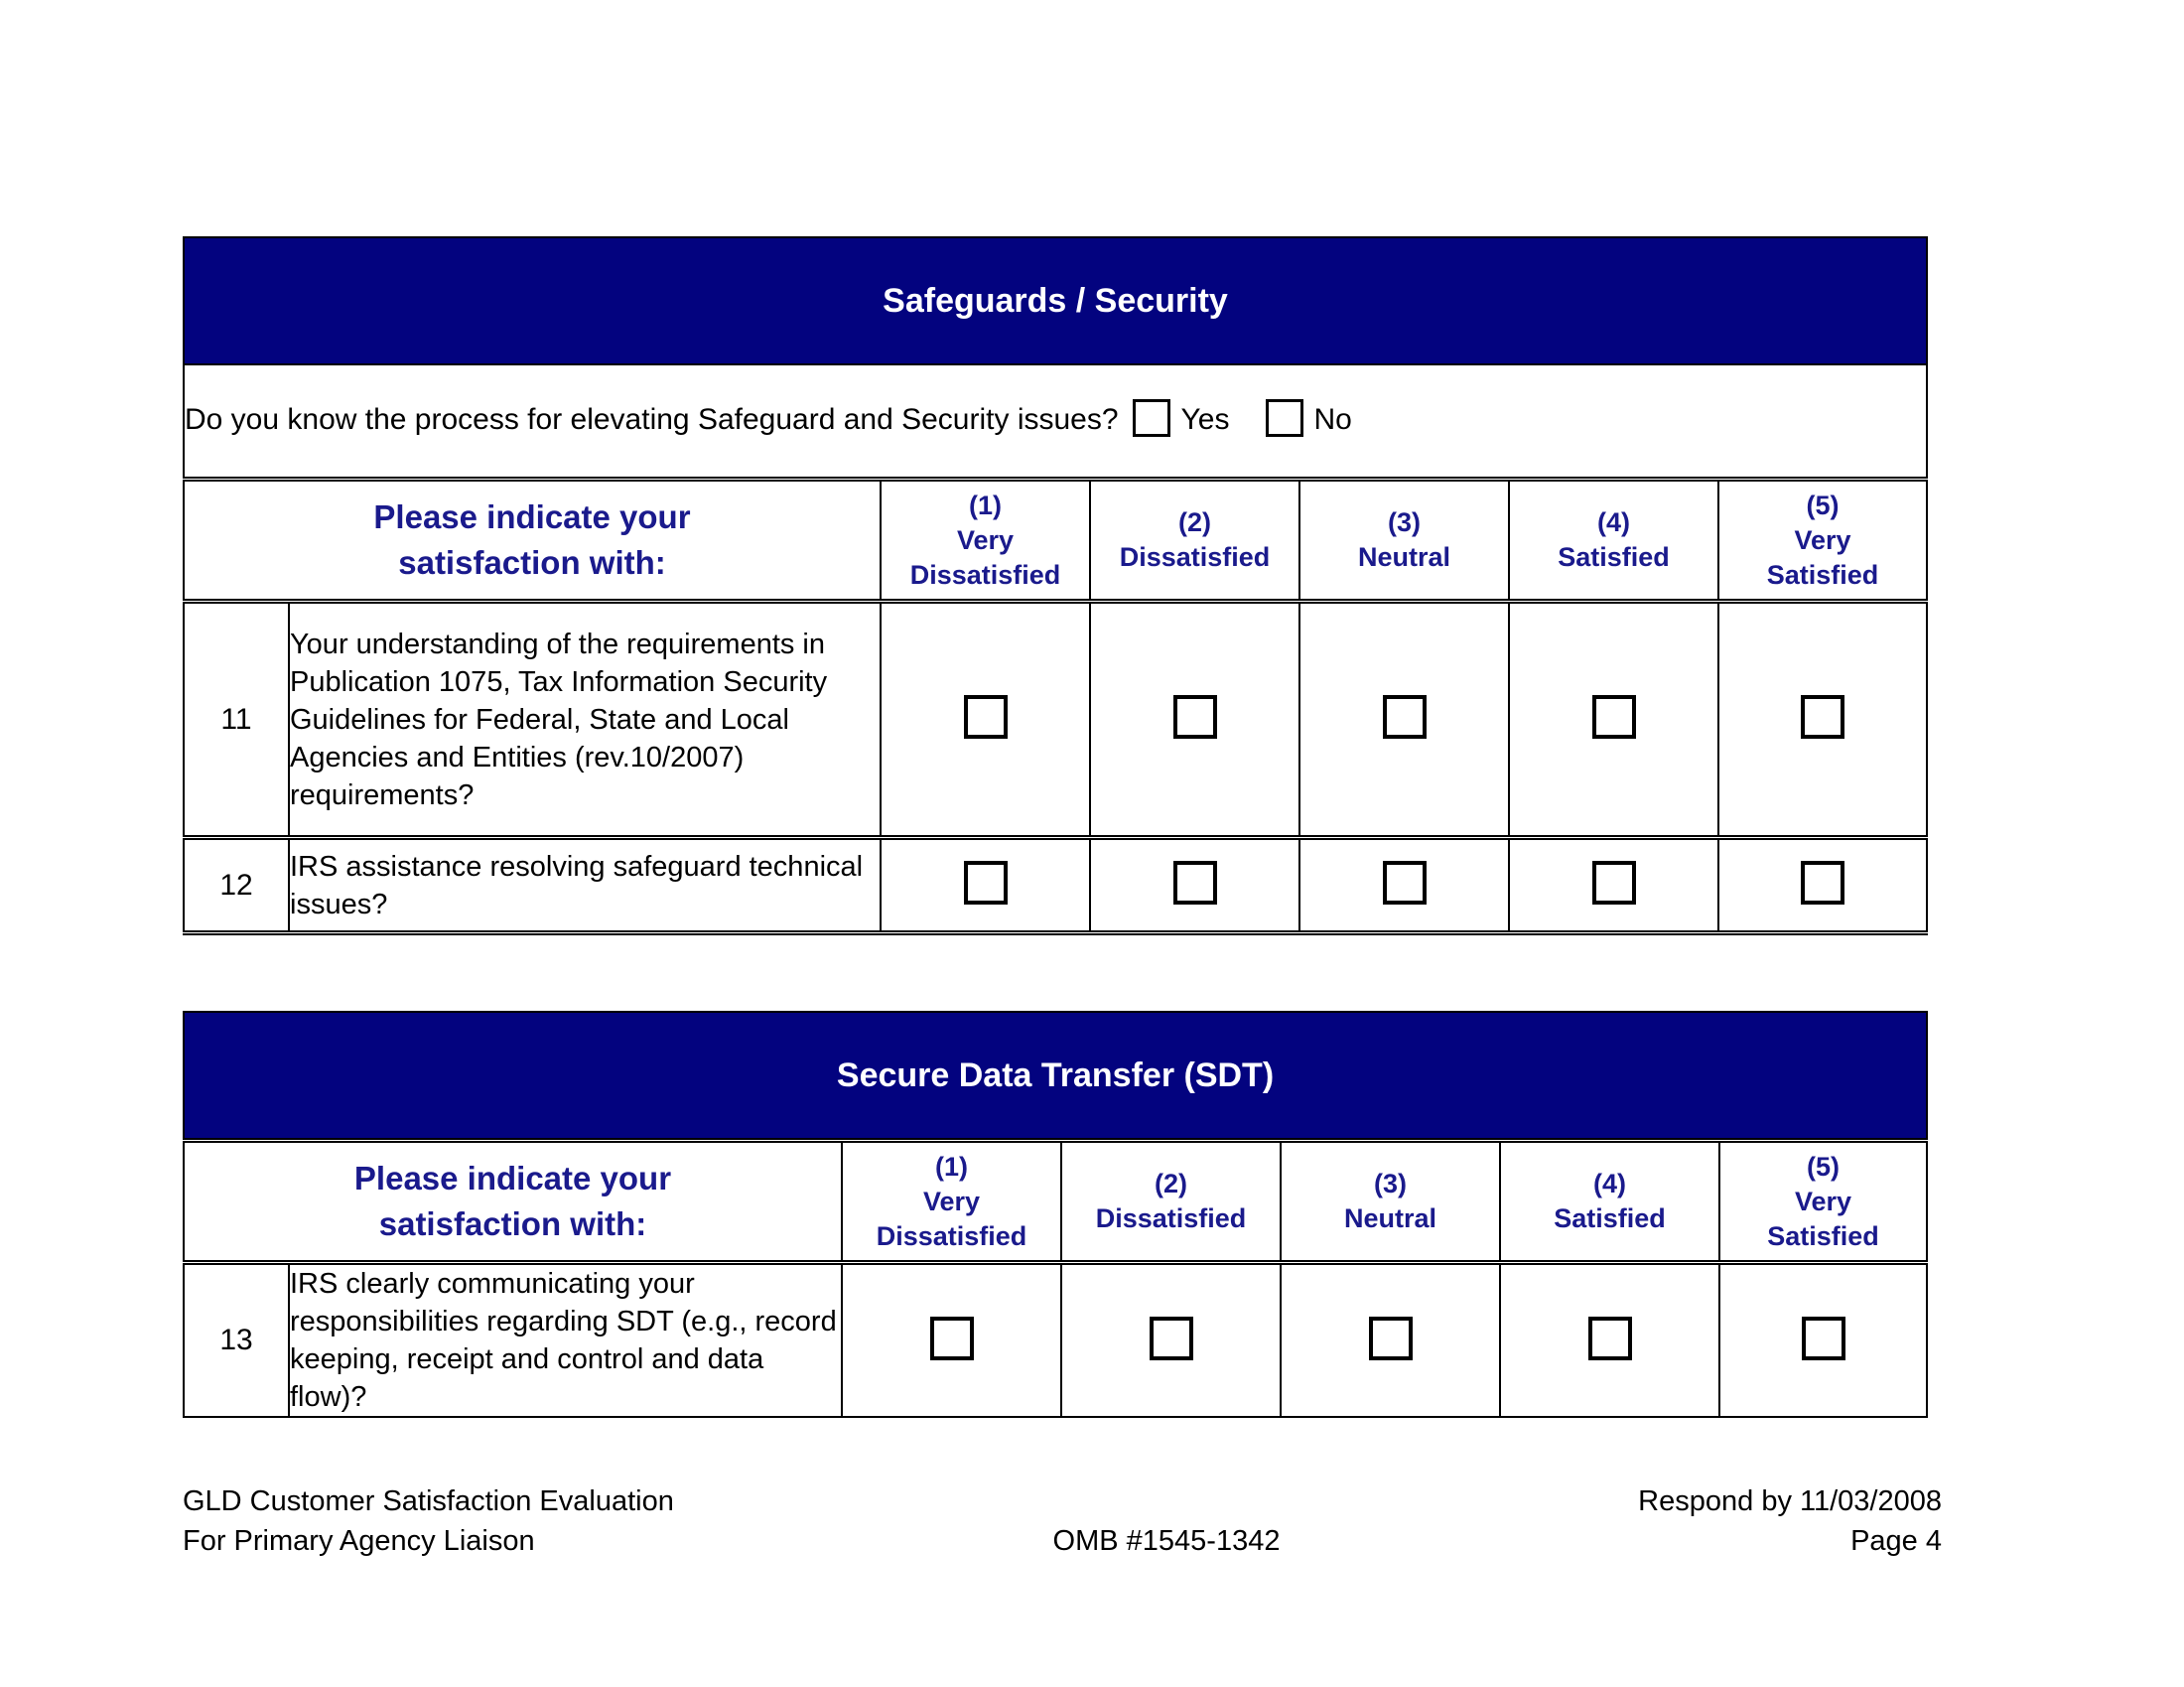 The height and width of the screenshot is (1687, 2184). I want to click on checkbox-row11-rating2, so click(1194, 717).